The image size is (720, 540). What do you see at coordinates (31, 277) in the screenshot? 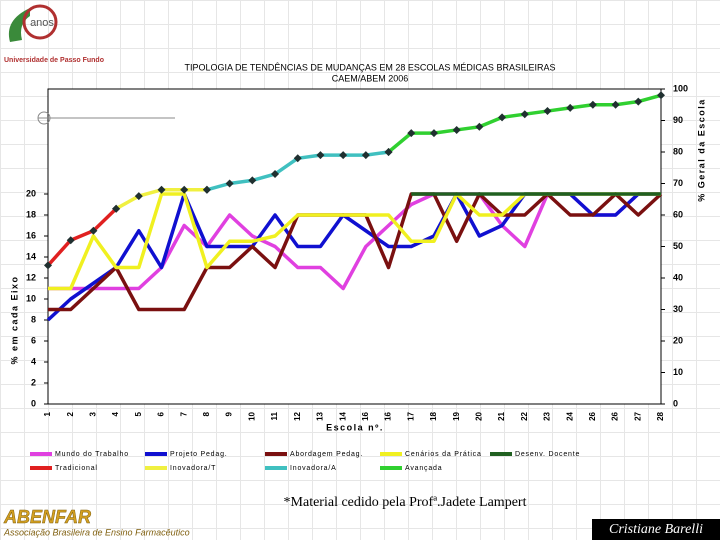
I see `y-tick-label: 12` at bounding box center [31, 277].